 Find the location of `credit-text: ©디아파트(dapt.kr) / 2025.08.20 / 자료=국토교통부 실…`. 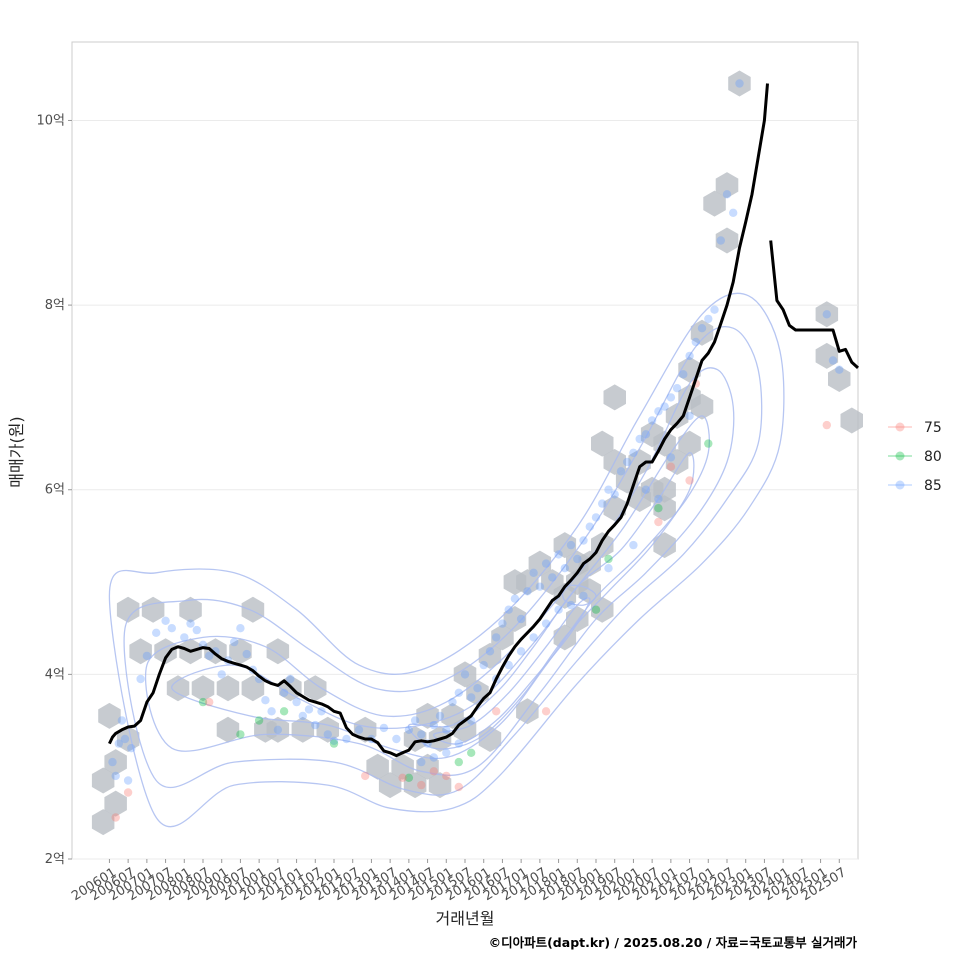

credit-text: ©디아파트(dapt.kr) / 2025.08.20 / 자료=국토교통부 실… is located at coordinates (673, 942).